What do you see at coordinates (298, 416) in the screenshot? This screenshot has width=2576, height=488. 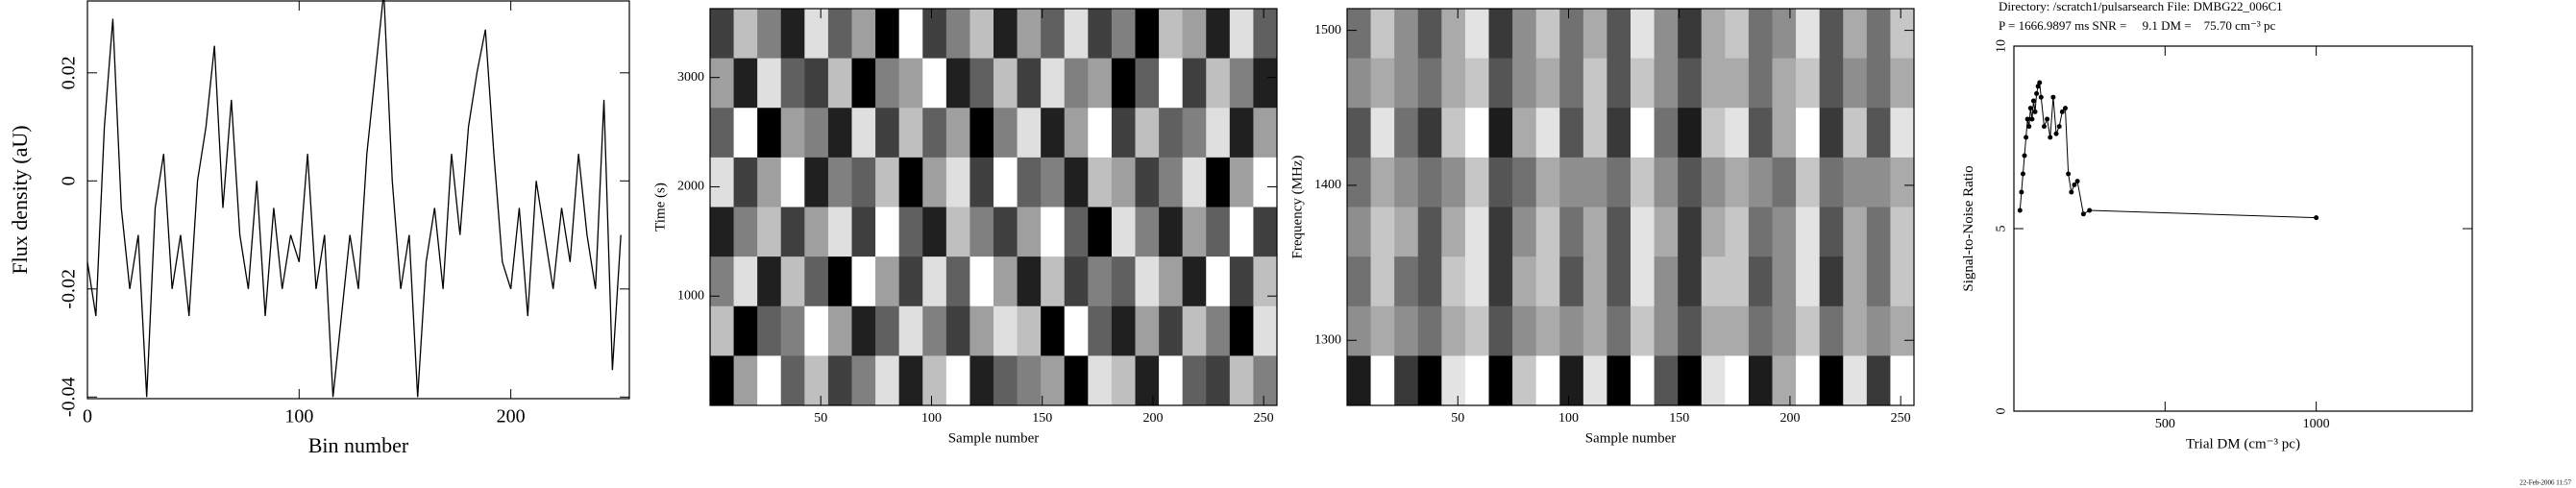 I see `x-tick-label: 100` at bounding box center [298, 416].